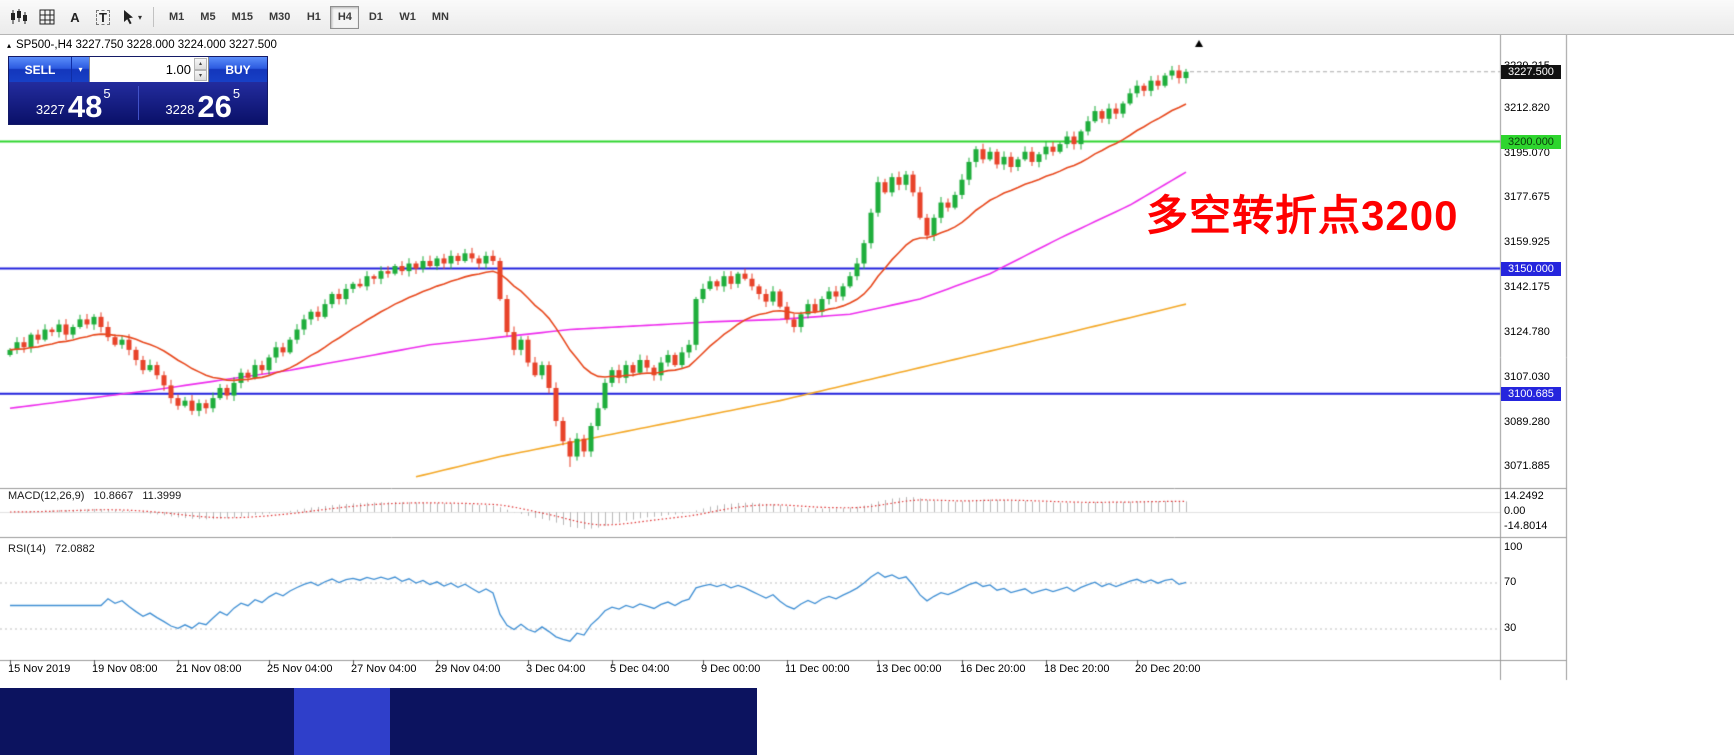  I want to click on trade-panel-controls: SELL ▾ ▴ ▾ BUY, so click(138, 69).